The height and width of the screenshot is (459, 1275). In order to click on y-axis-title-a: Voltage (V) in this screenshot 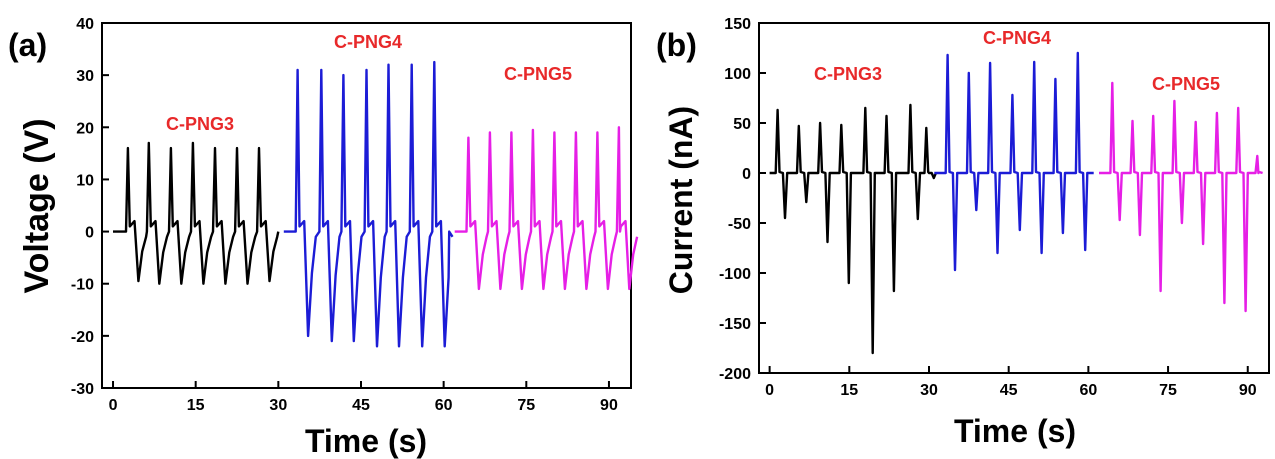, I will do `click(37, 205)`.